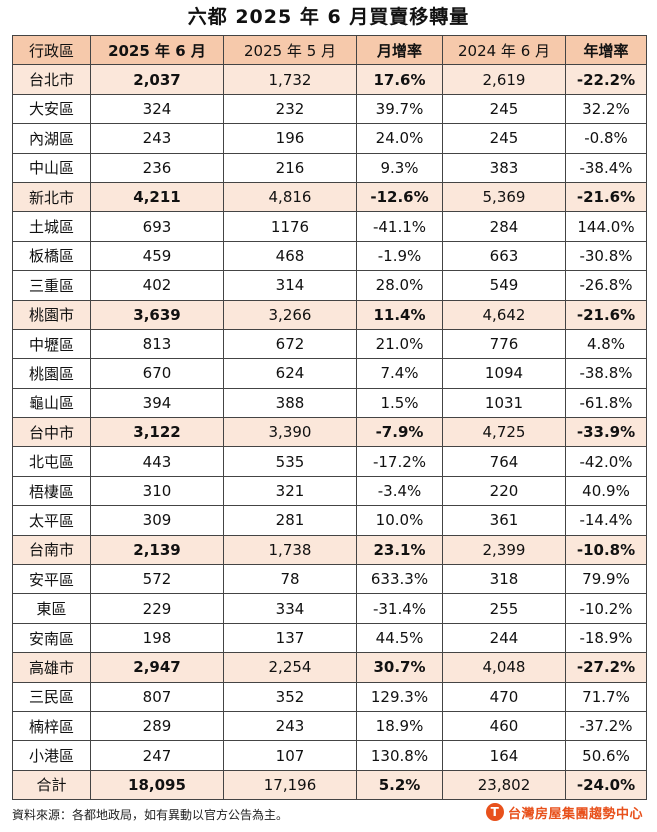 The height and width of the screenshot is (832, 657). Describe the element at coordinates (51, 550) in the screenshot. I see `table-cell: 台南市` at that location.